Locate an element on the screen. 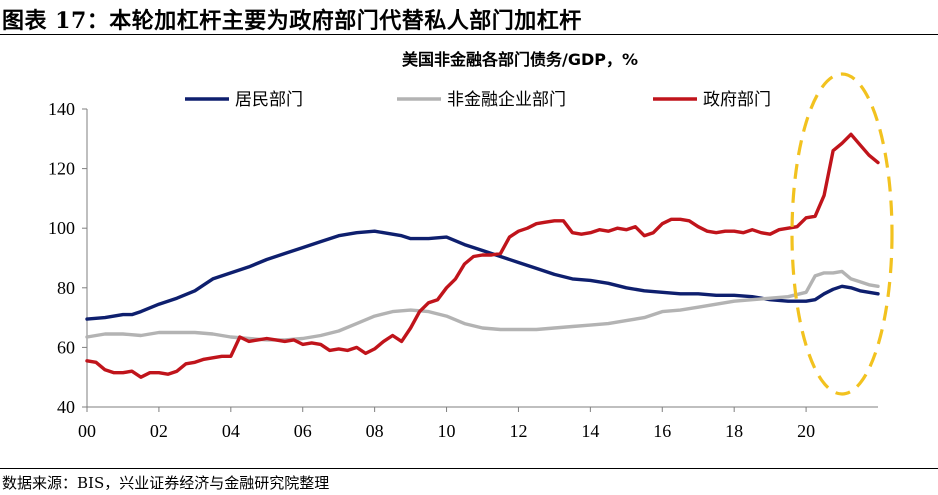 Image resolution: width=938 pixels, height=495 pixels. chart-legend: 居民部门 非金融企业部门 政府部门 is located at coordinates (478, 100).